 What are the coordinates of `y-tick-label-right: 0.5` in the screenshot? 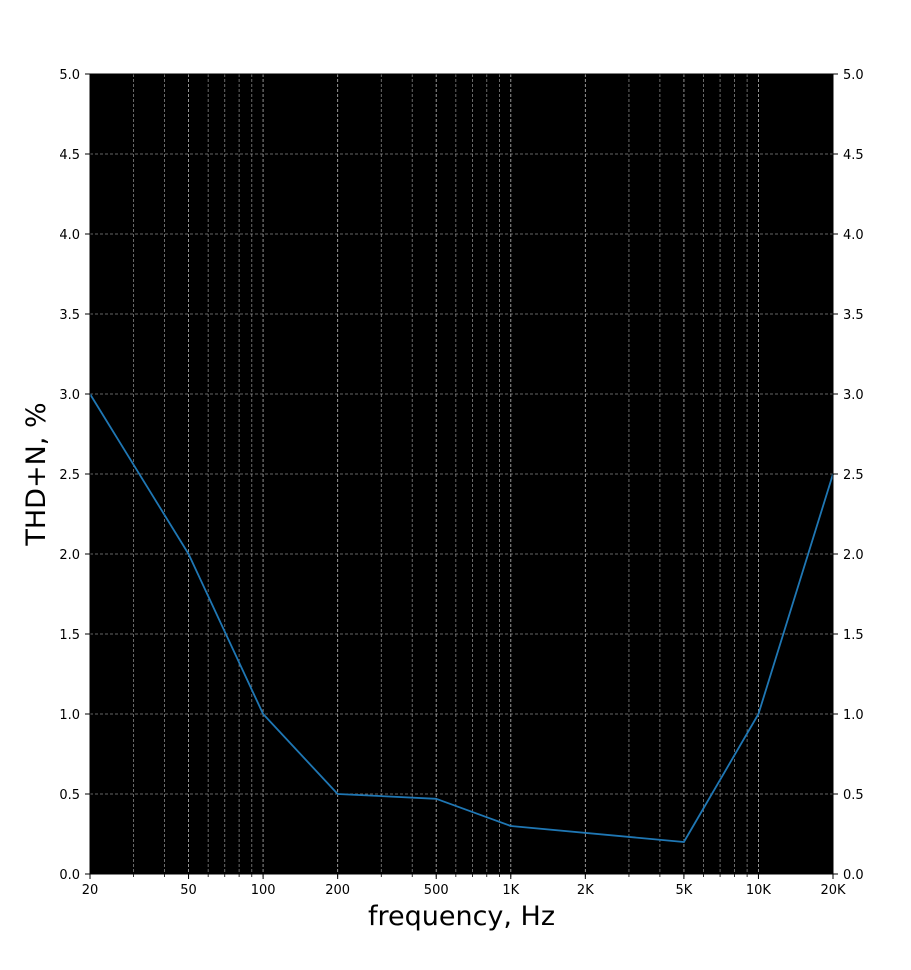 It's located at (853, 795).